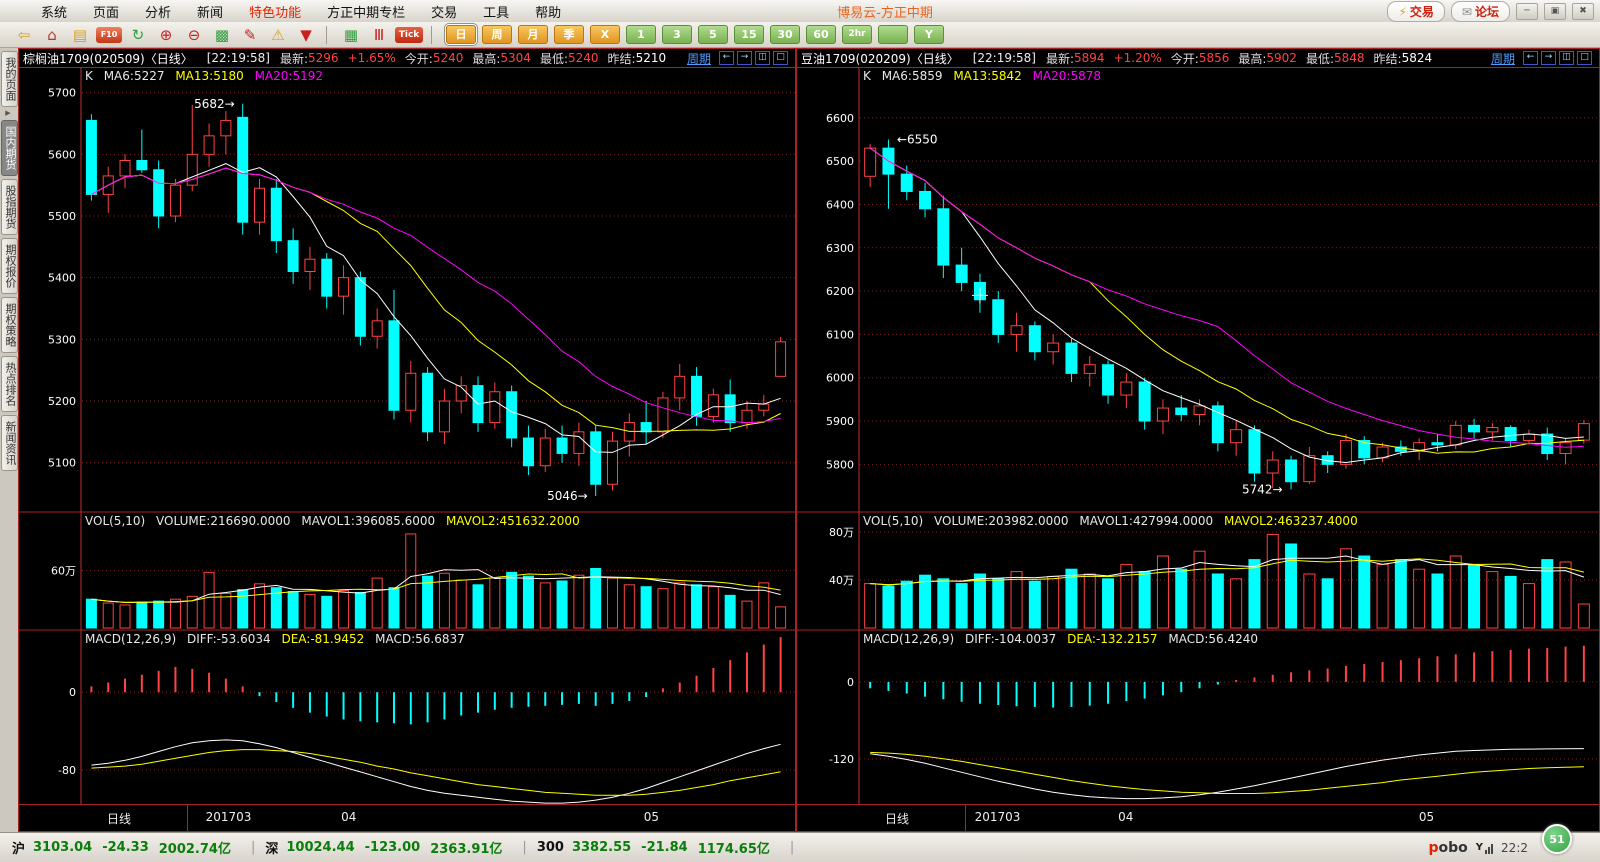 This screenshot has height=862, width=1600. Describe the element at coordinates (72, 692) in the screenshot. I see `svg-text: 0` at that location.